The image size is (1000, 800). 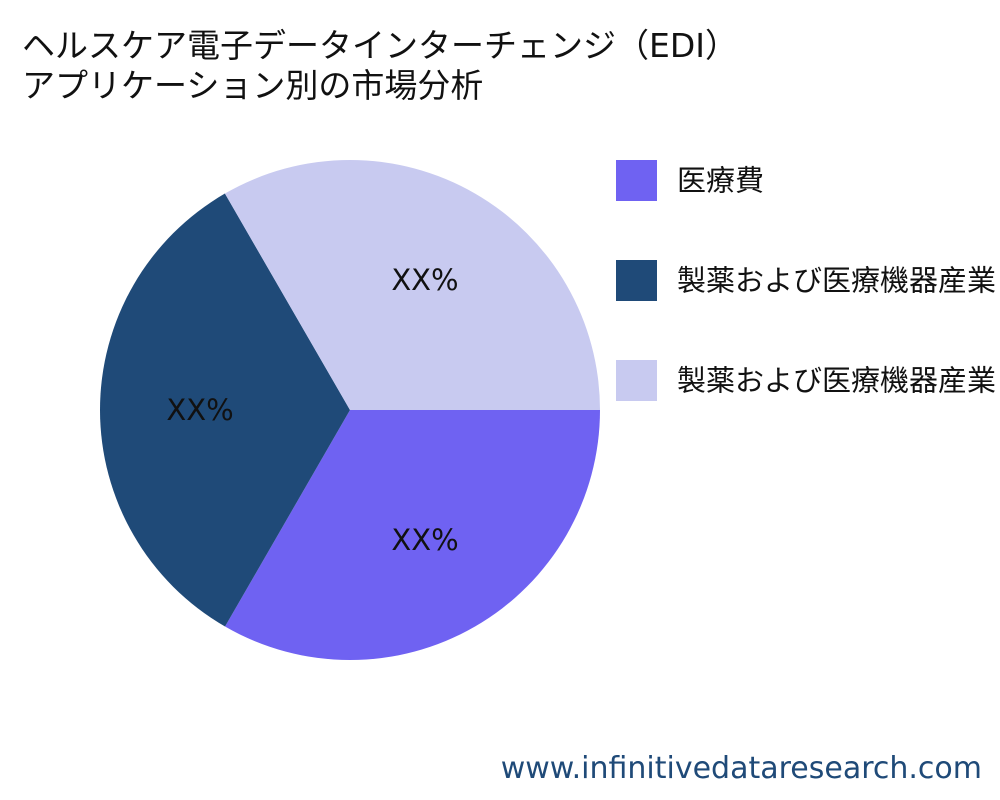 I want to click on chart-title-line-1: ヘルスケア電子データインターチェンジ（EDI）, so click(x=380, y=45).